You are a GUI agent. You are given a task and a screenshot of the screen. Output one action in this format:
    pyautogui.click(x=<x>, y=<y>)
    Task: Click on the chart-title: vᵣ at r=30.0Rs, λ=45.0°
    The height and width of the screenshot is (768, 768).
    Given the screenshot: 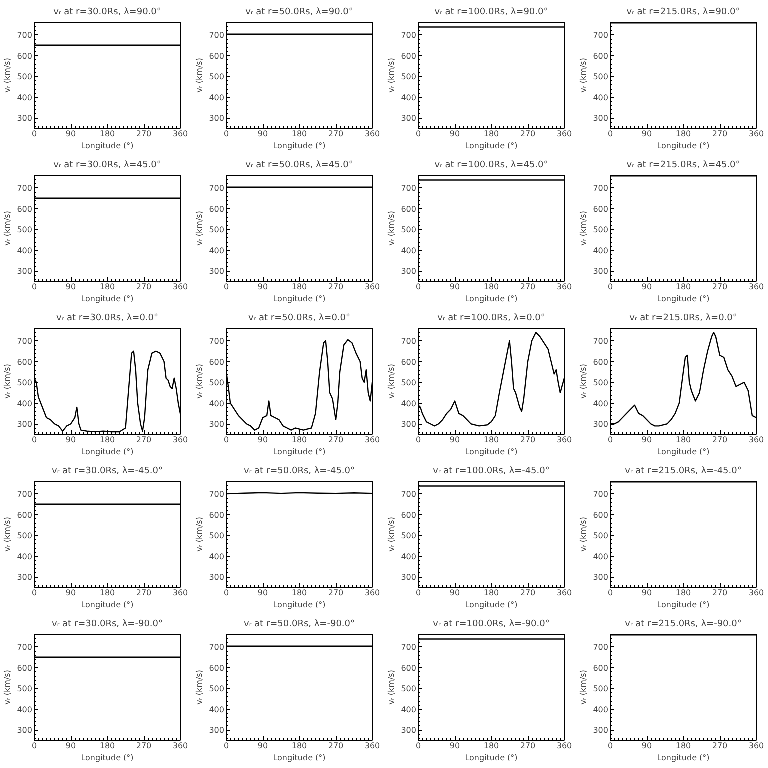 What is the action you would take?
    pyautogui.click(x=108, y=165)
    